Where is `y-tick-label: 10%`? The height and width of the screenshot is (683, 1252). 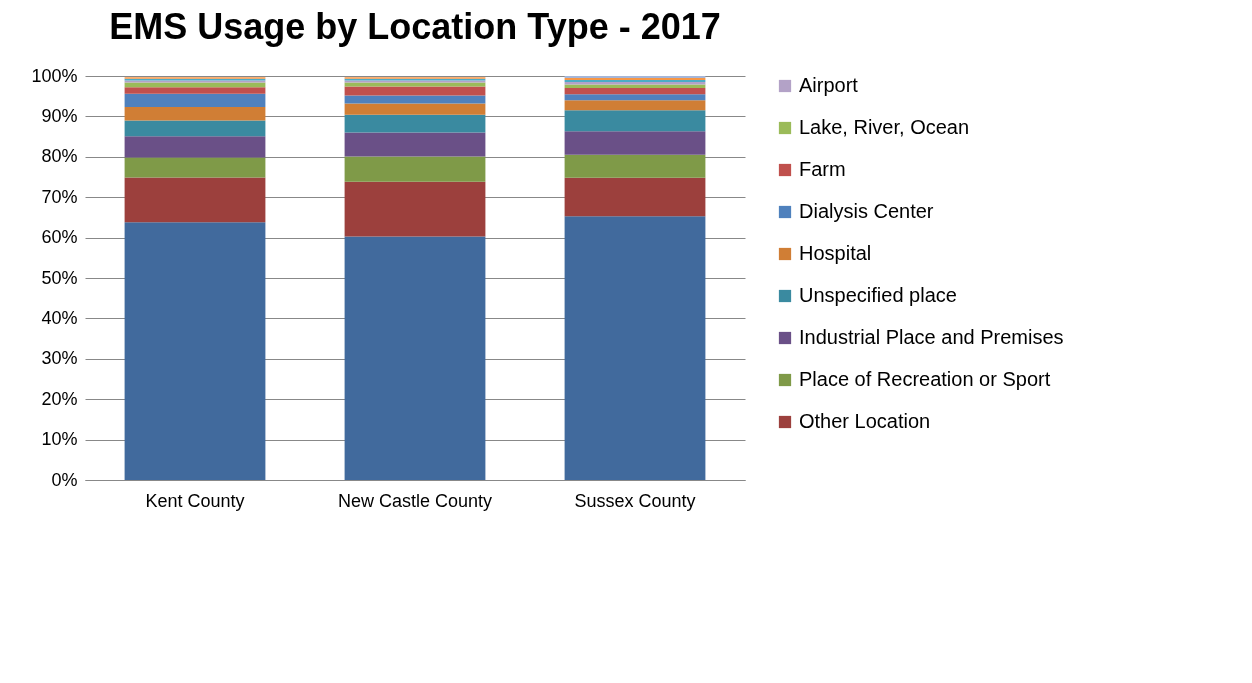
y-tick-label: 10% is located at coordinates (59, 439).